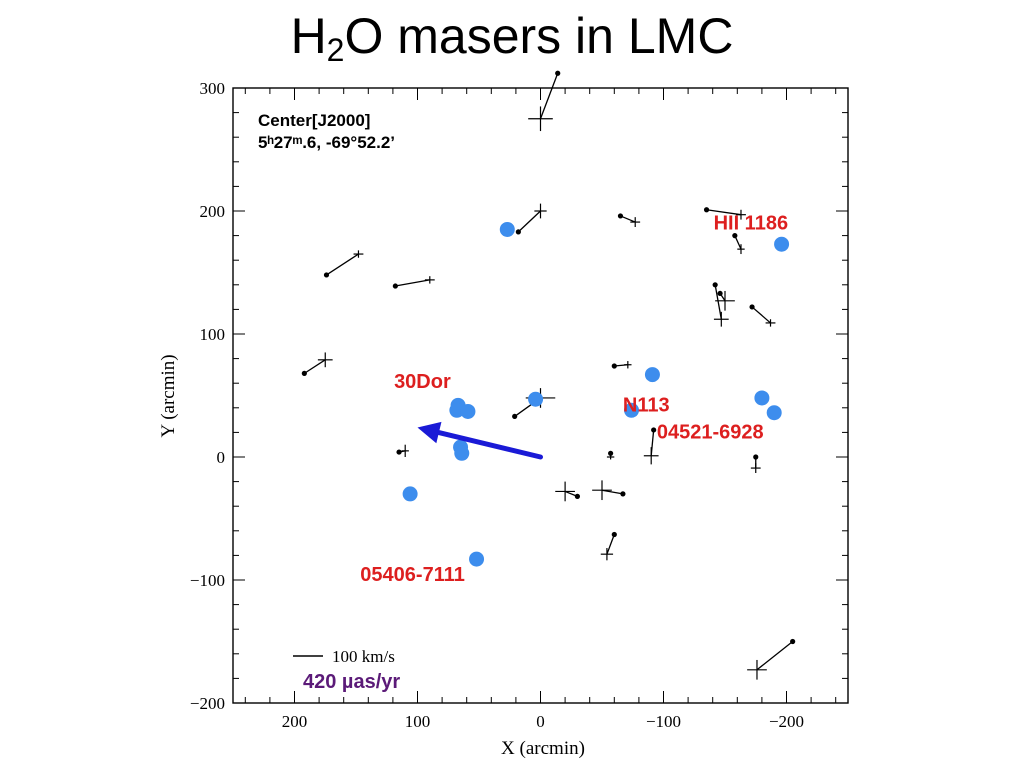 The height and width of the screenshot is (768, 1024). Describe the element at coordinates (168, 395) in the screenshot. I see `y-axis-title: Y (arcmin)` at that location.